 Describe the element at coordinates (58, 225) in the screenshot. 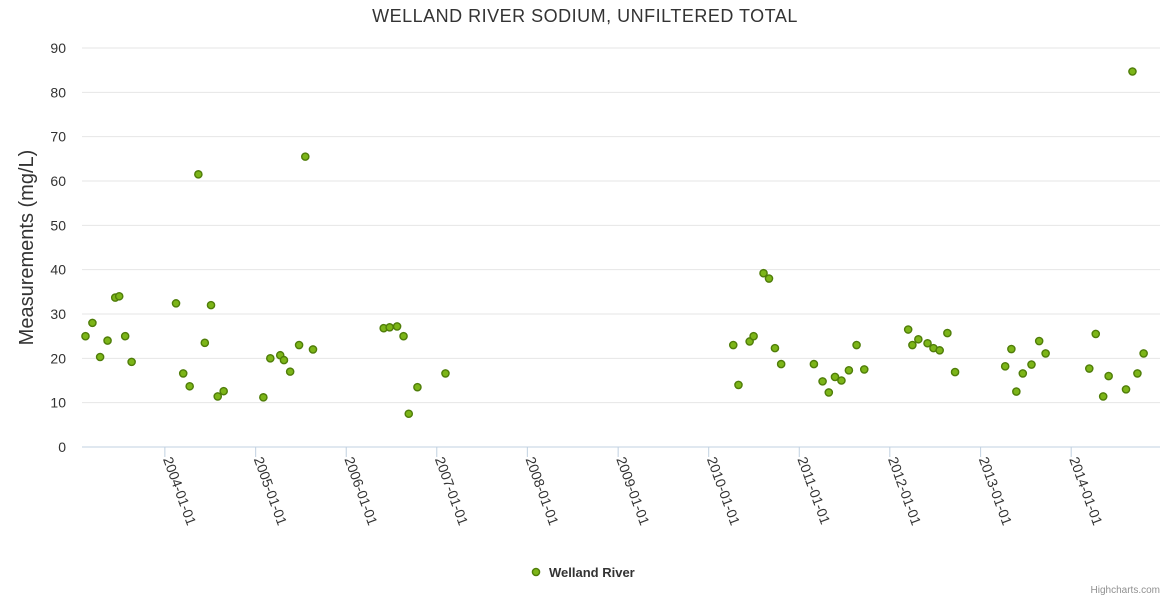

I see `y-tick-label: 50` at that location.